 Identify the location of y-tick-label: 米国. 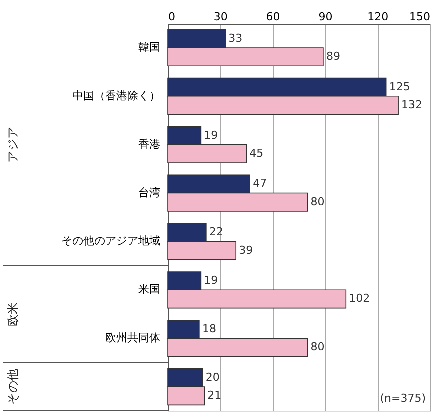
(149, 289).